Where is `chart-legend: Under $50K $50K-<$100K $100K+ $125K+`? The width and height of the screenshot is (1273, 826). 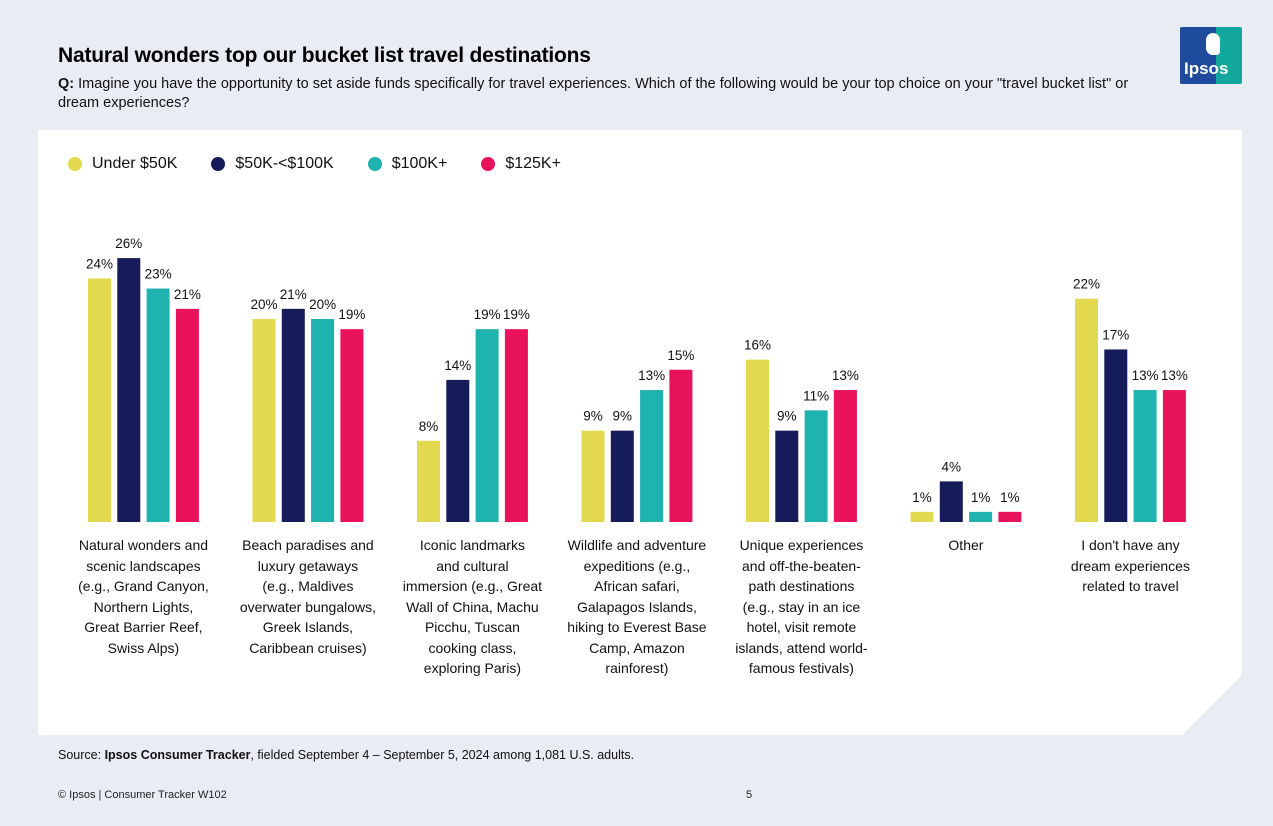
chart-legend: Under $50K $50K-<$100K $100K+ $125K+ is located at coordinates (314, 164).